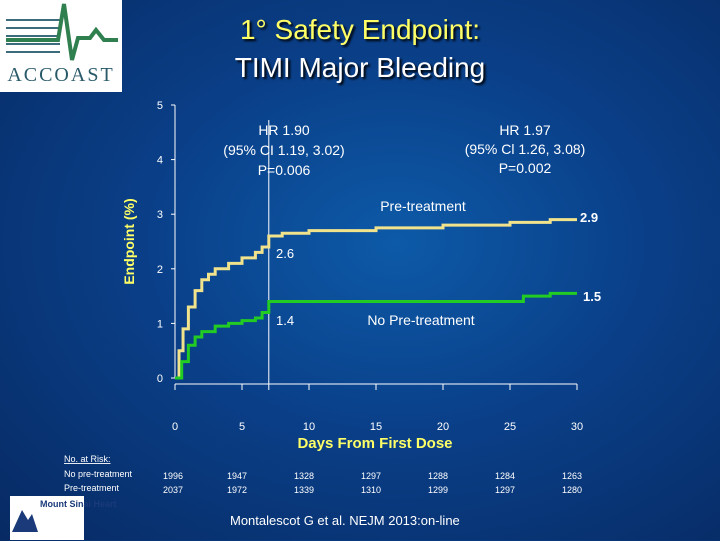 The height and width of the screenshot is (541, 720). What do you see at coordinates (87, 459) in the screenshot?
I see `at-risk-heading: No. at Risk:` at bounding box center [87, 459].